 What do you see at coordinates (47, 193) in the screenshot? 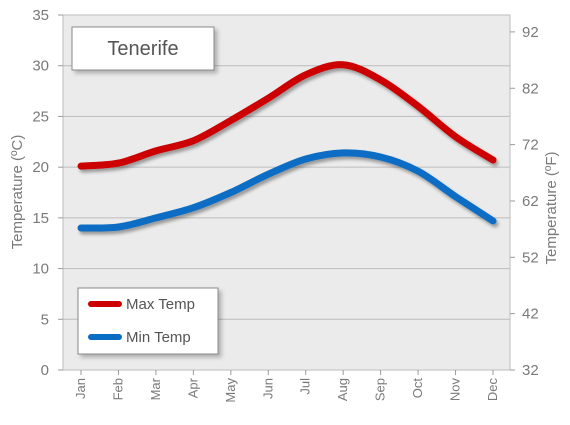
I see `y-axis-left: 0 5 10 15 20 25 30 35` at bounding box center [47, 193].